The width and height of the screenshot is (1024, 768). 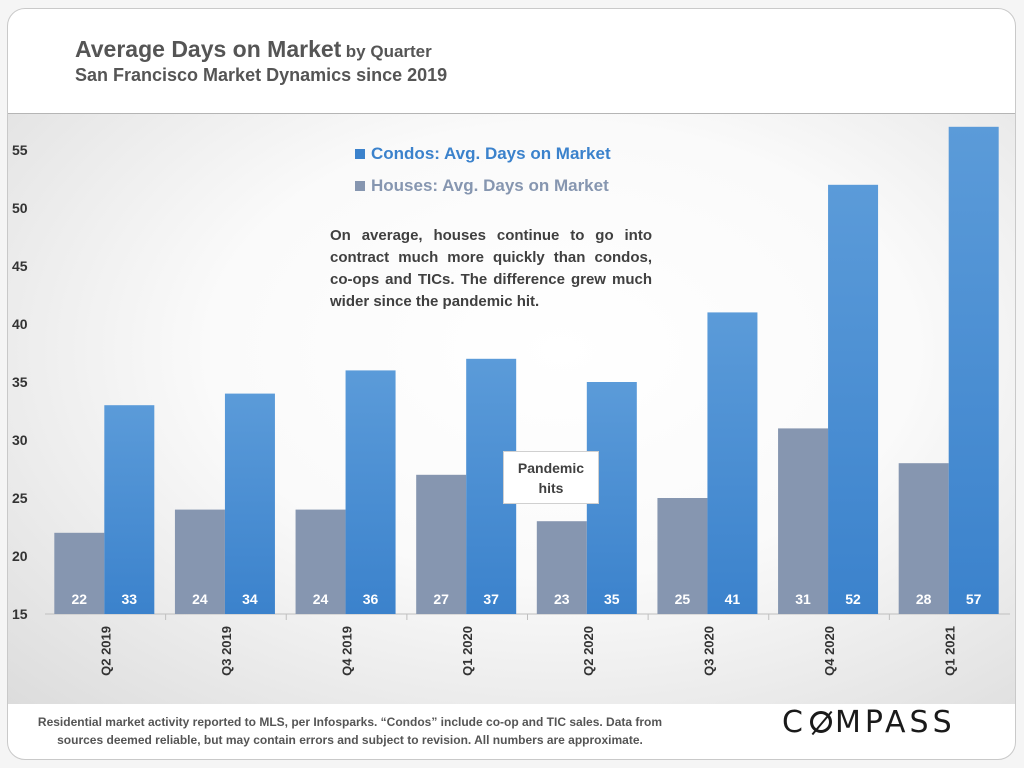 I want to click on x-category-label: Q2 2020, so click(x=588, y=651).